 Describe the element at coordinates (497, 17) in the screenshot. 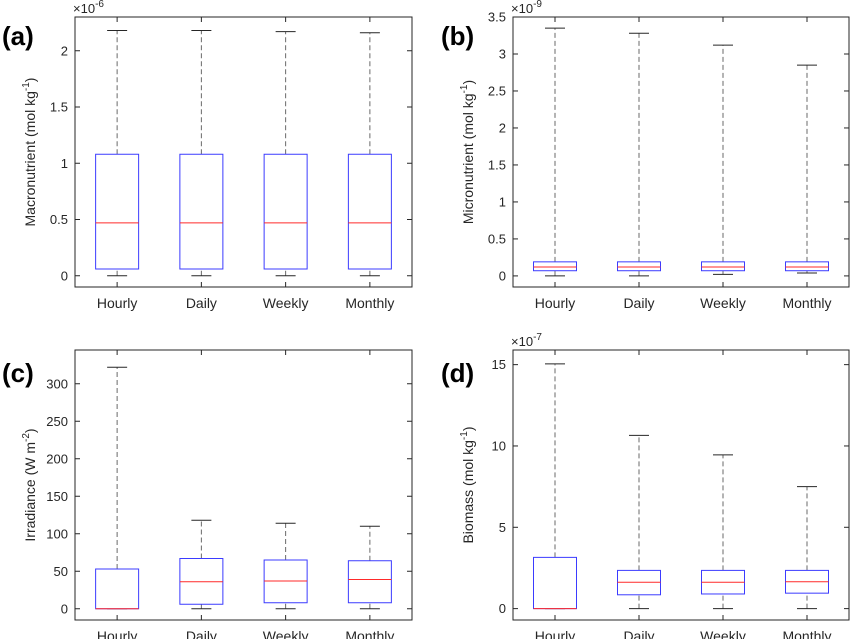

I see `y-tick-label: 3.5` at that location.